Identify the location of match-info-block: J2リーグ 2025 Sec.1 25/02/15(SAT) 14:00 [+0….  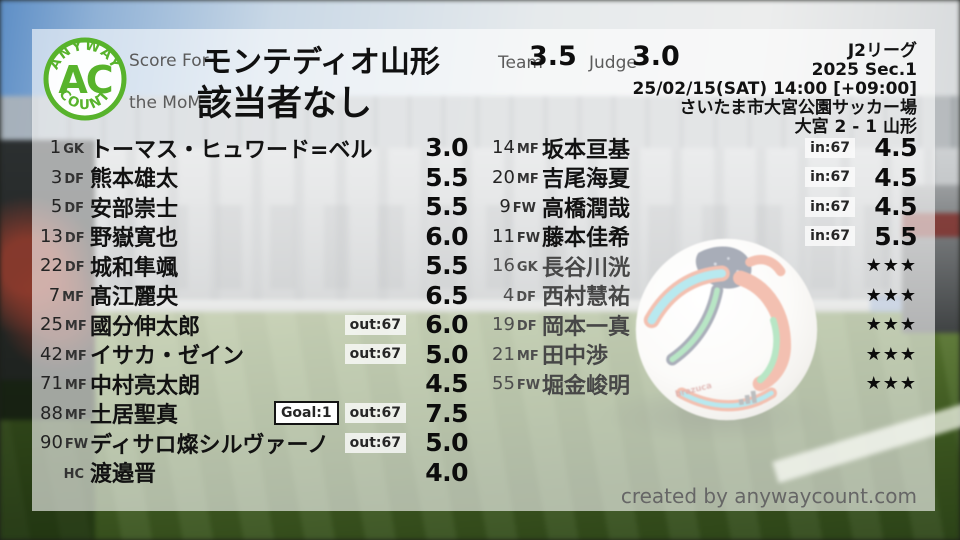
(775, 89).